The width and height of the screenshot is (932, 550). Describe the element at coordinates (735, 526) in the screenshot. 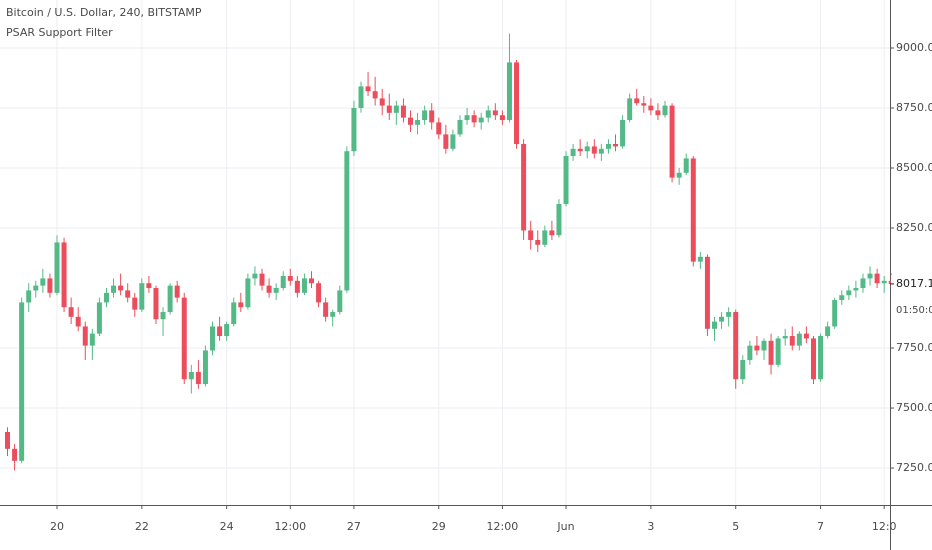

I see `x-tick-label: 5` at that location.